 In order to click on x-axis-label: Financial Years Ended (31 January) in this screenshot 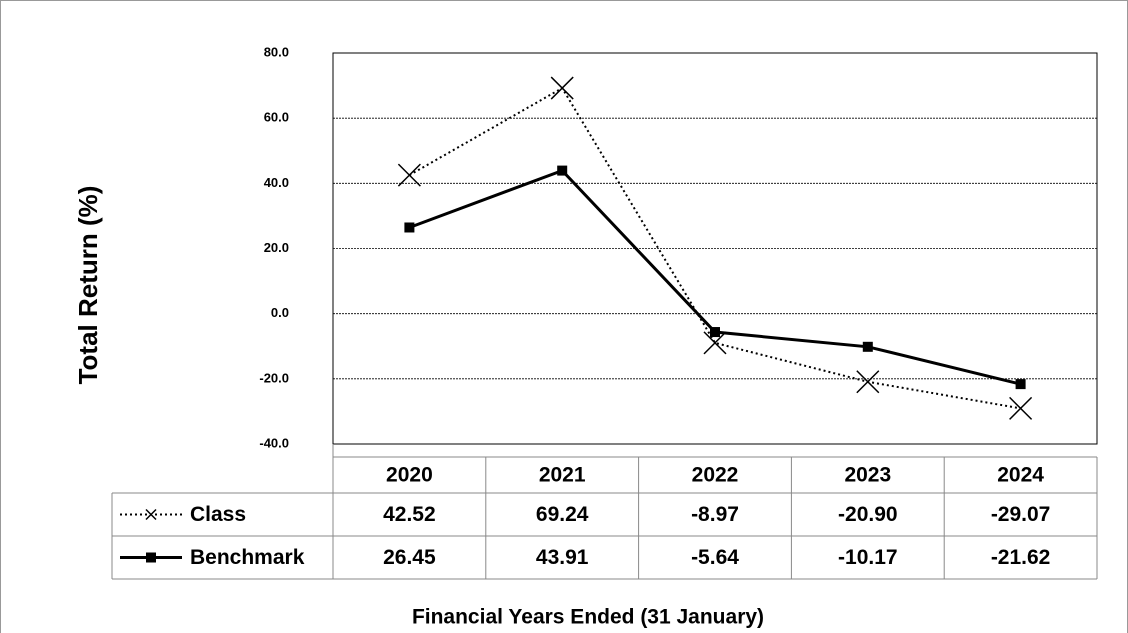, I will do `click(588, 617)`.